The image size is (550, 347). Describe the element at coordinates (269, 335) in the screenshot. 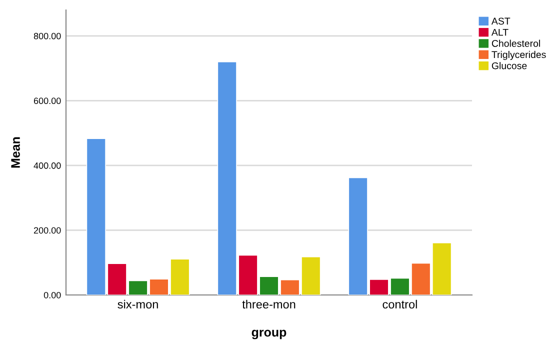

I see `x-axis-title: group` at that location.